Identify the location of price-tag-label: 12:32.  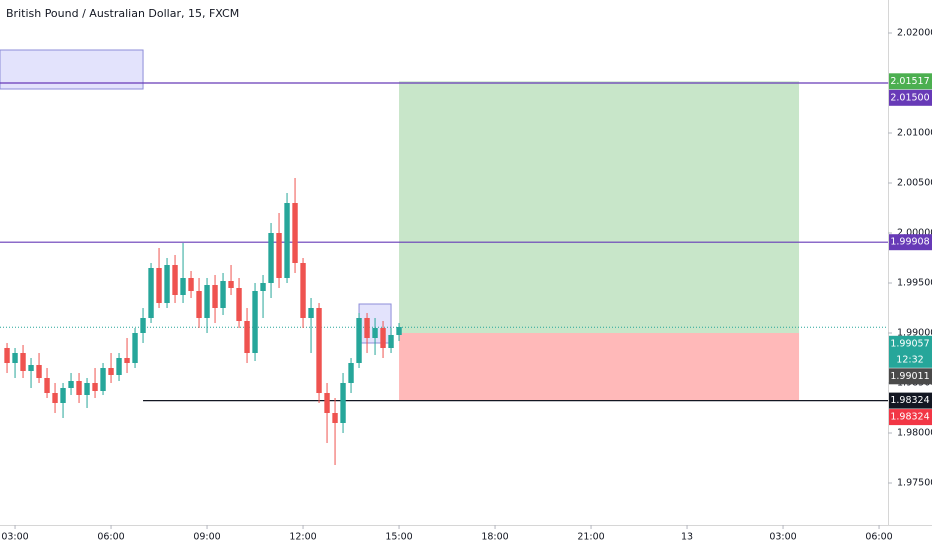
(909, 359).